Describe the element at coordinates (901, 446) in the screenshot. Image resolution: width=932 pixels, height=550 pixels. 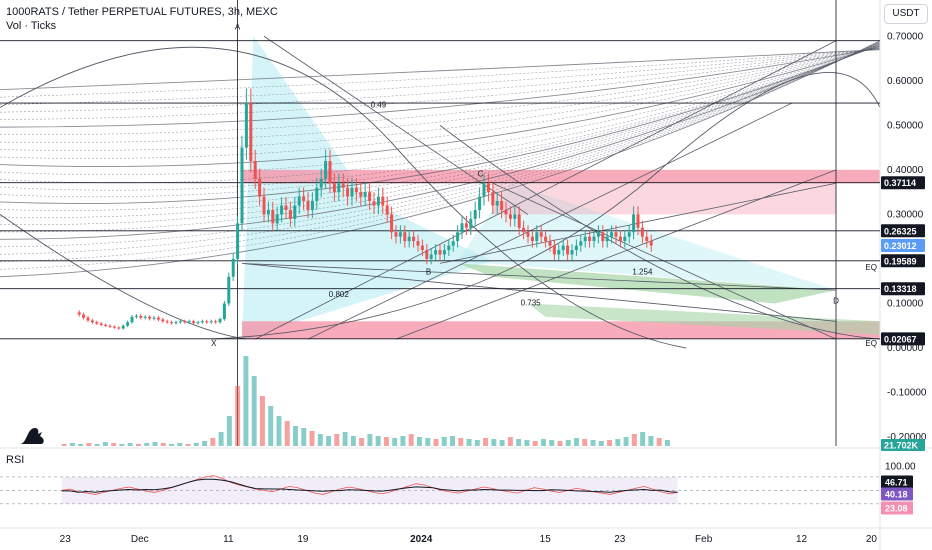
I see `volume-tag-label: 21.702K` at that location.